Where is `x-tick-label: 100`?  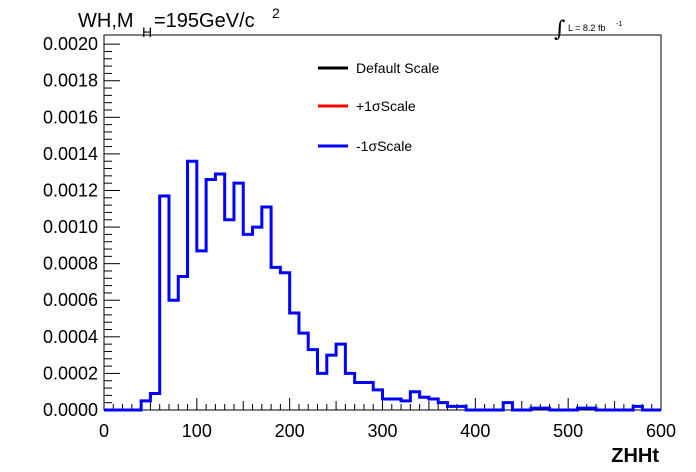 x-tick-label: 100 is located at coordinates (197, 431).